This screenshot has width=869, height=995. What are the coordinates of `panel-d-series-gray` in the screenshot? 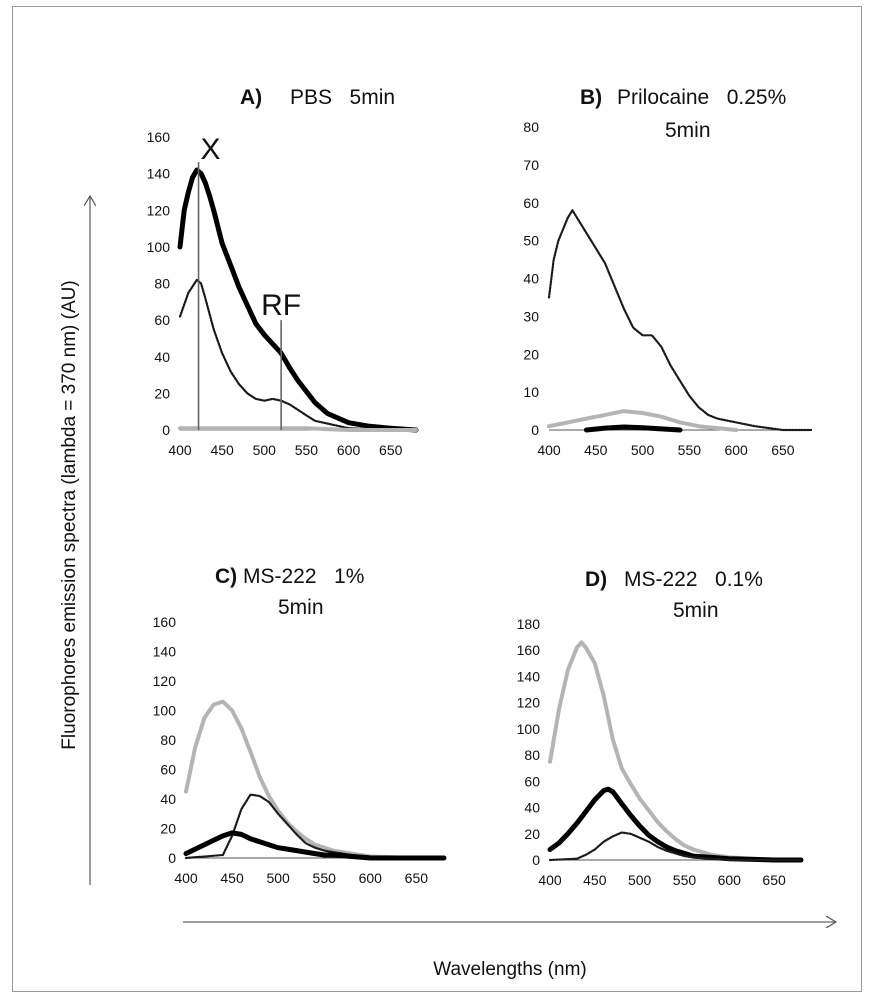 It's located at (675, 751).